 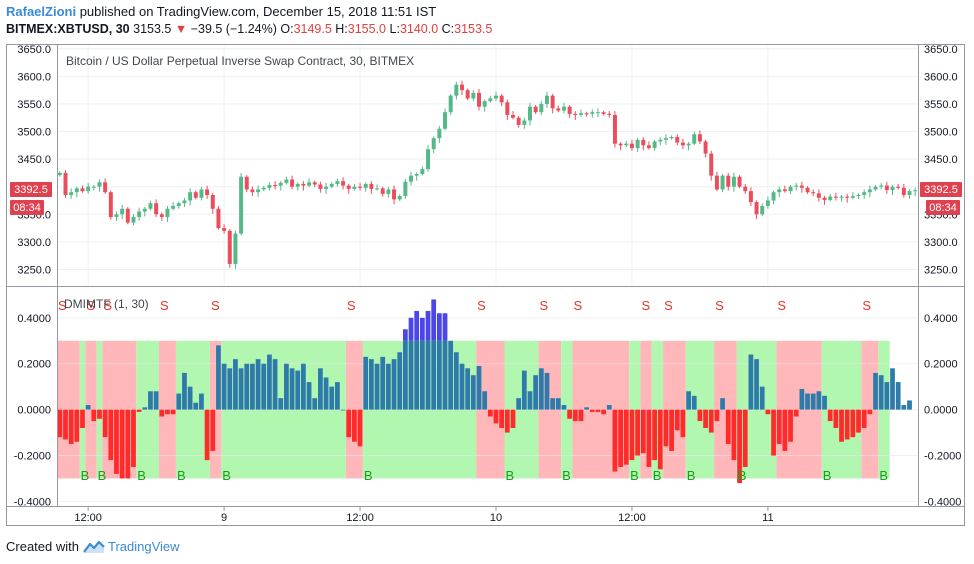 I want to click on price-tick-right: 3250.0, so click(x=941, y=270).